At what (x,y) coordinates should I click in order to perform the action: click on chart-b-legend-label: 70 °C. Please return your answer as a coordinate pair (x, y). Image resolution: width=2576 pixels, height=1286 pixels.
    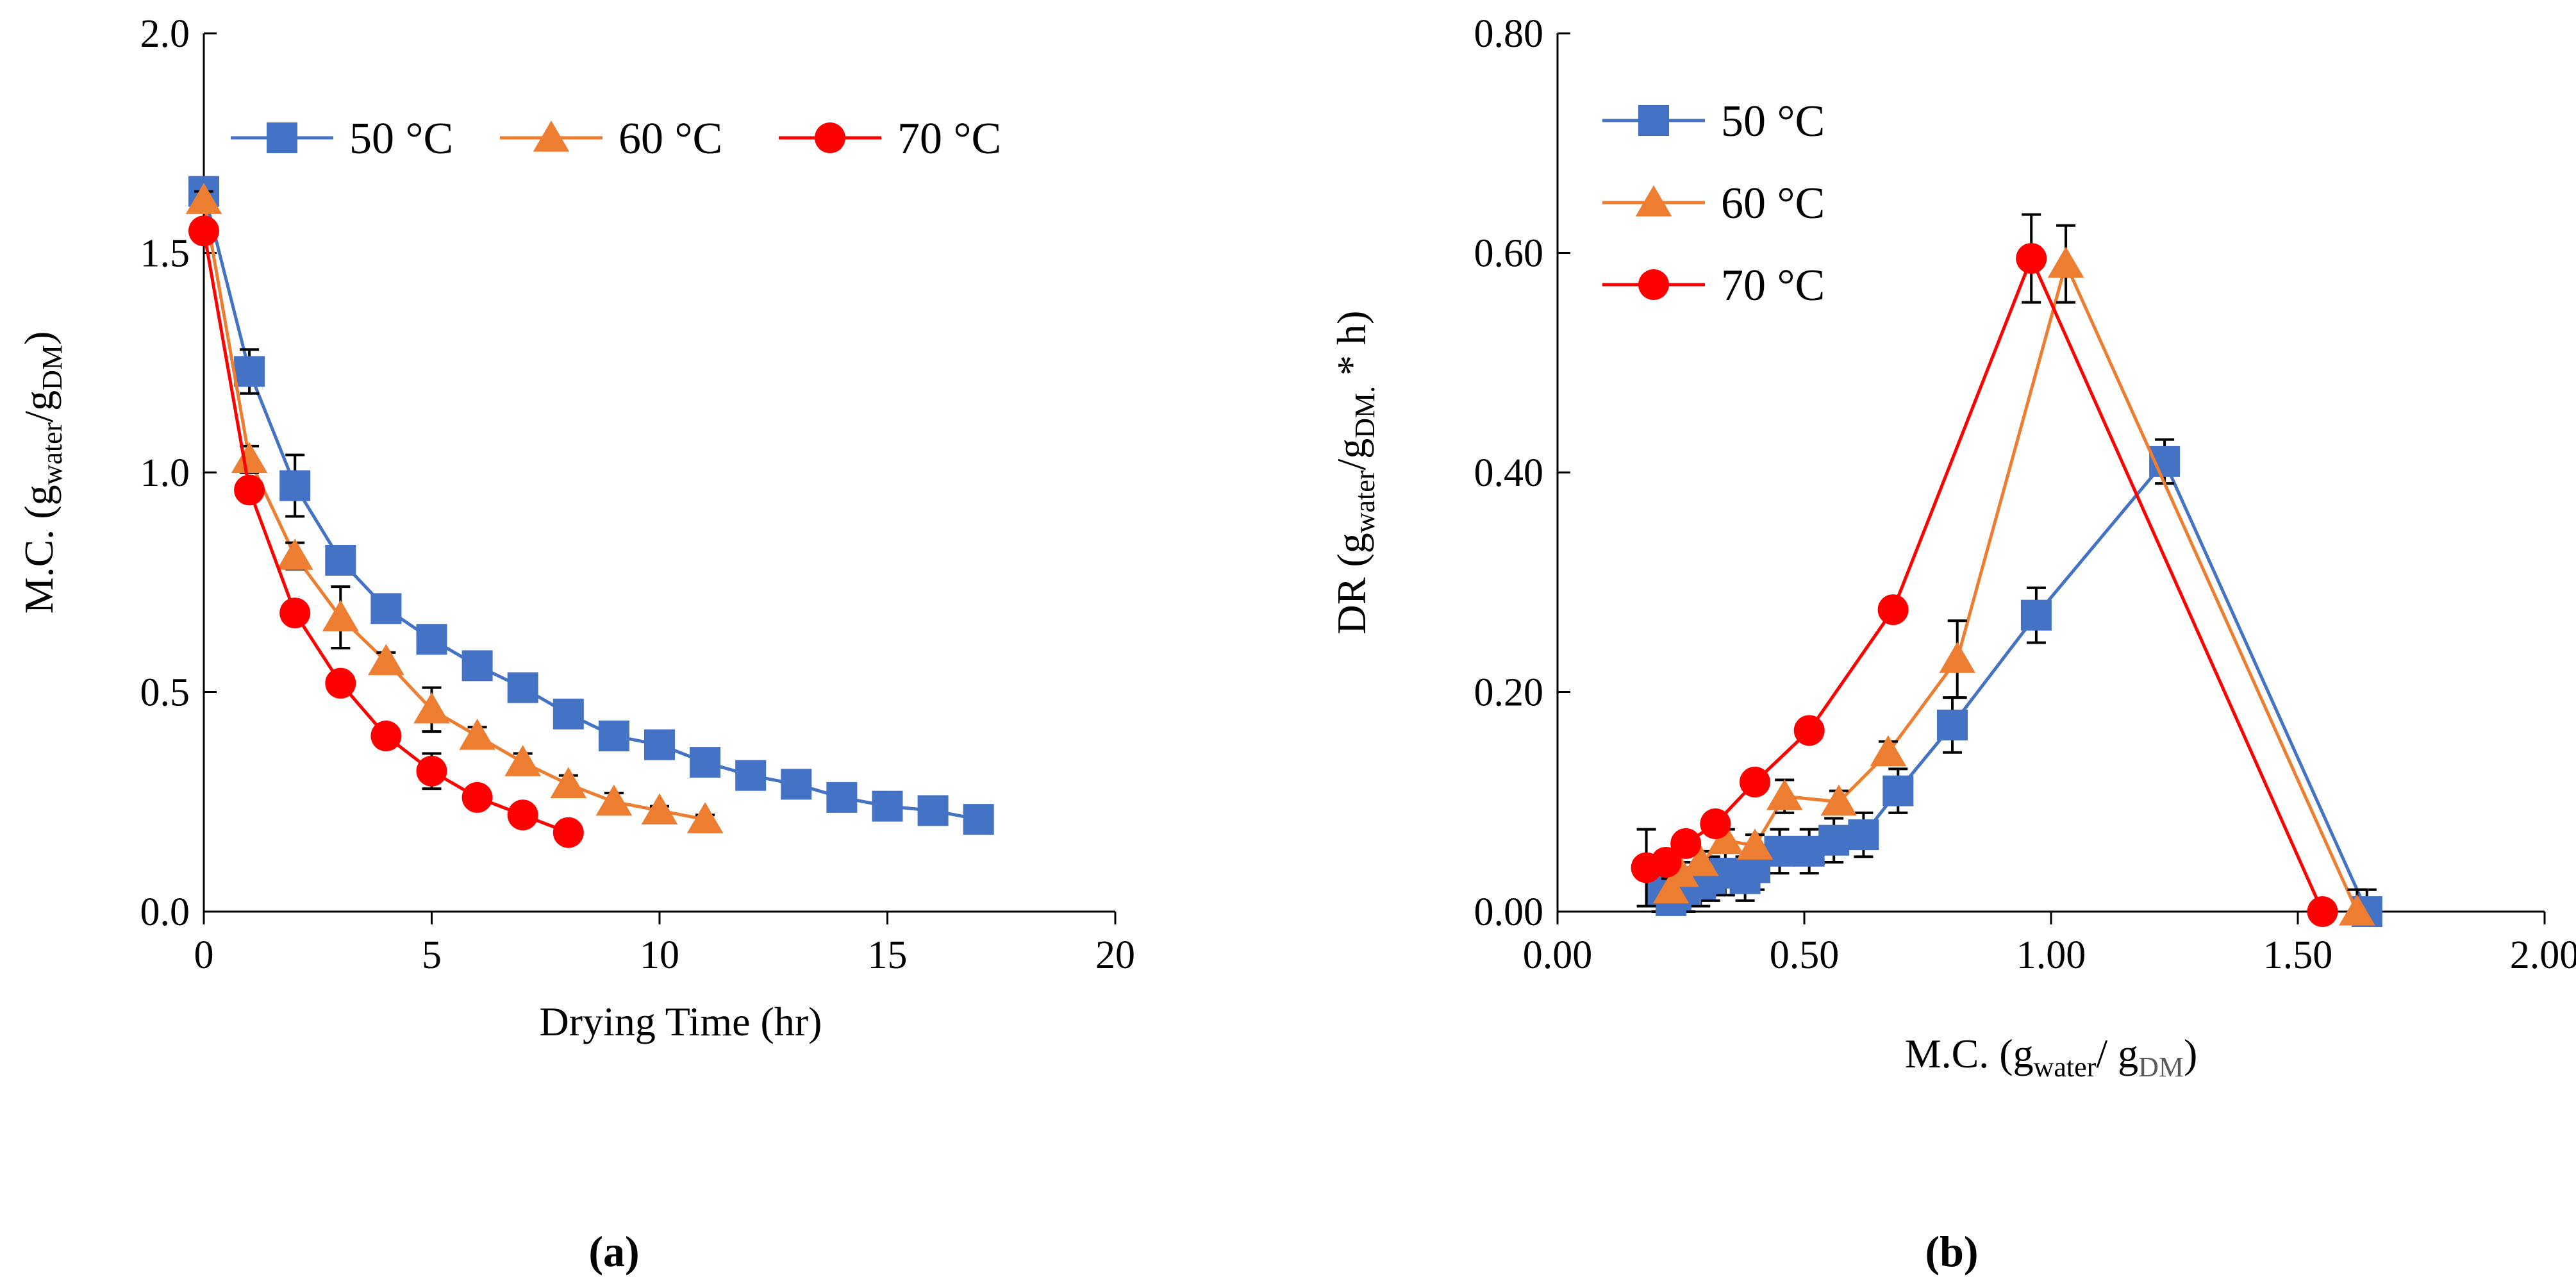
    Looking at the image, I should click on (1773, 285).